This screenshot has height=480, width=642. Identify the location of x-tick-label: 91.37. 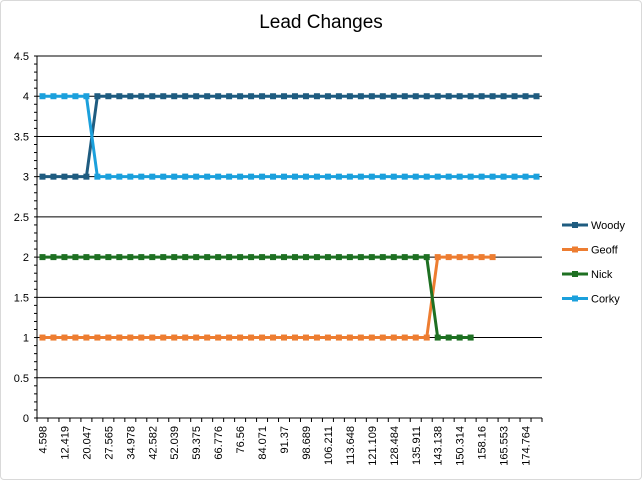
(285, 440).